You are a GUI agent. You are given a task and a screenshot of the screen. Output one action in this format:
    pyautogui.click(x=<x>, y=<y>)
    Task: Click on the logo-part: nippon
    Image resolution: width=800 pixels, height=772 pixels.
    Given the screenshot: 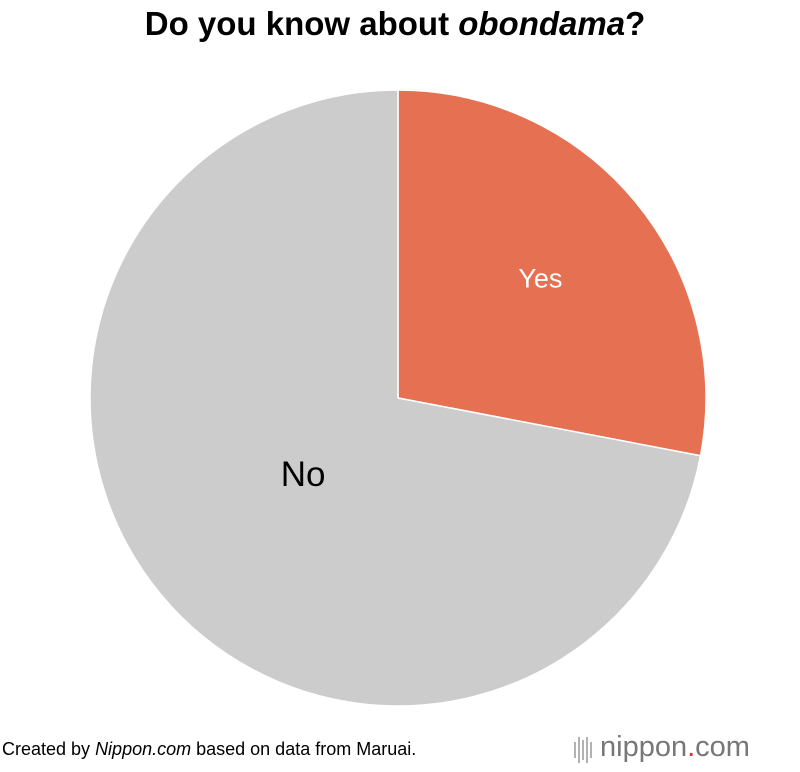 What is the action you would take?
    pyautogui.click(x=643, y=747)
    